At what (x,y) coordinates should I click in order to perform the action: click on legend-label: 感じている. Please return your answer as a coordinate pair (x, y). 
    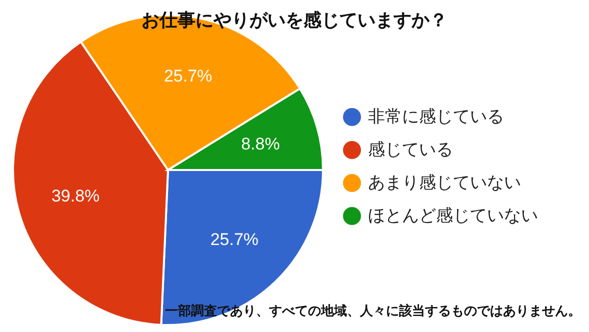
    Looking at the image, I should click on (410, 150).